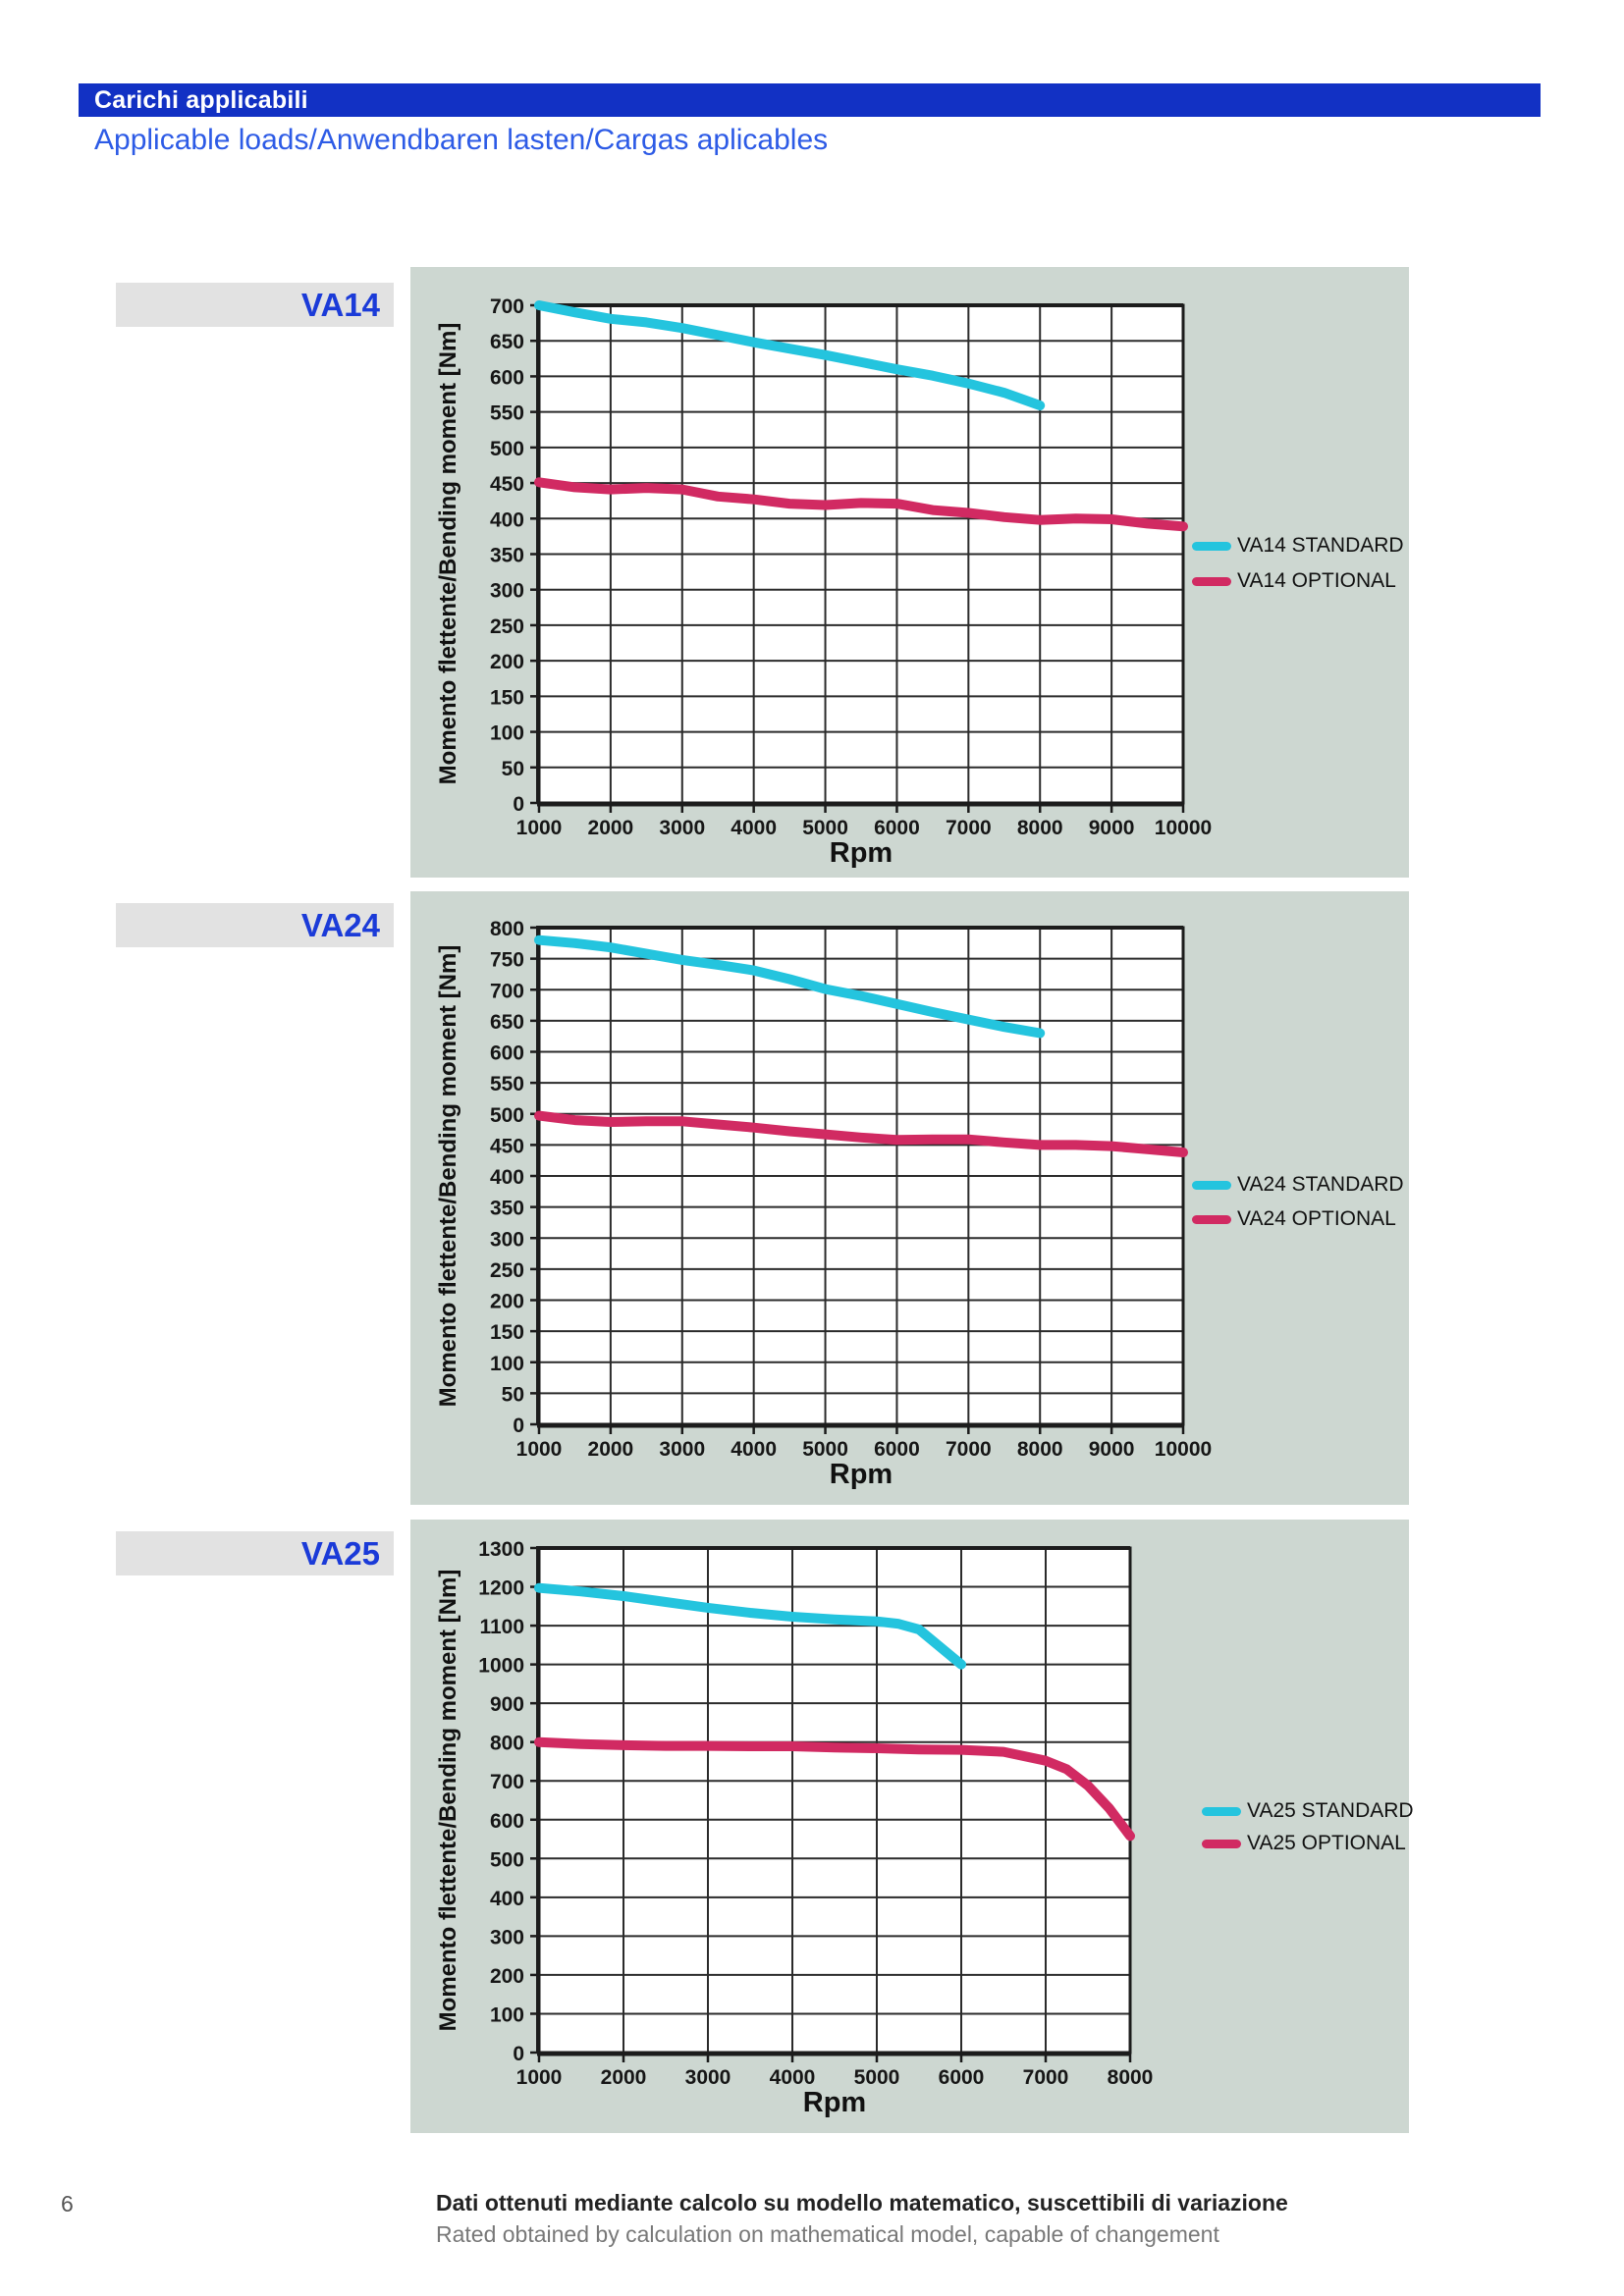 The height and width of the screenshot is (2296, 1624). Describe the element at coordinates (507, 626) in the screenshot. I see `svg-text: 250` at that location.